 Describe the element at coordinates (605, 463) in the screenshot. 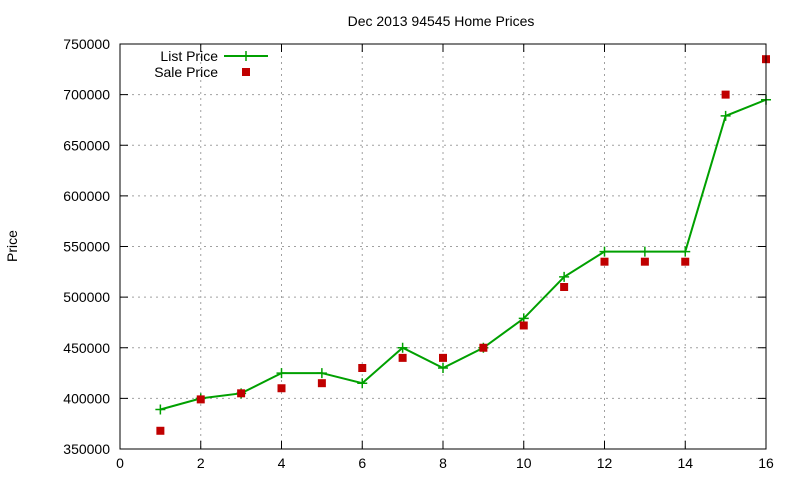

I see `x-tick-label: 12` at that location.